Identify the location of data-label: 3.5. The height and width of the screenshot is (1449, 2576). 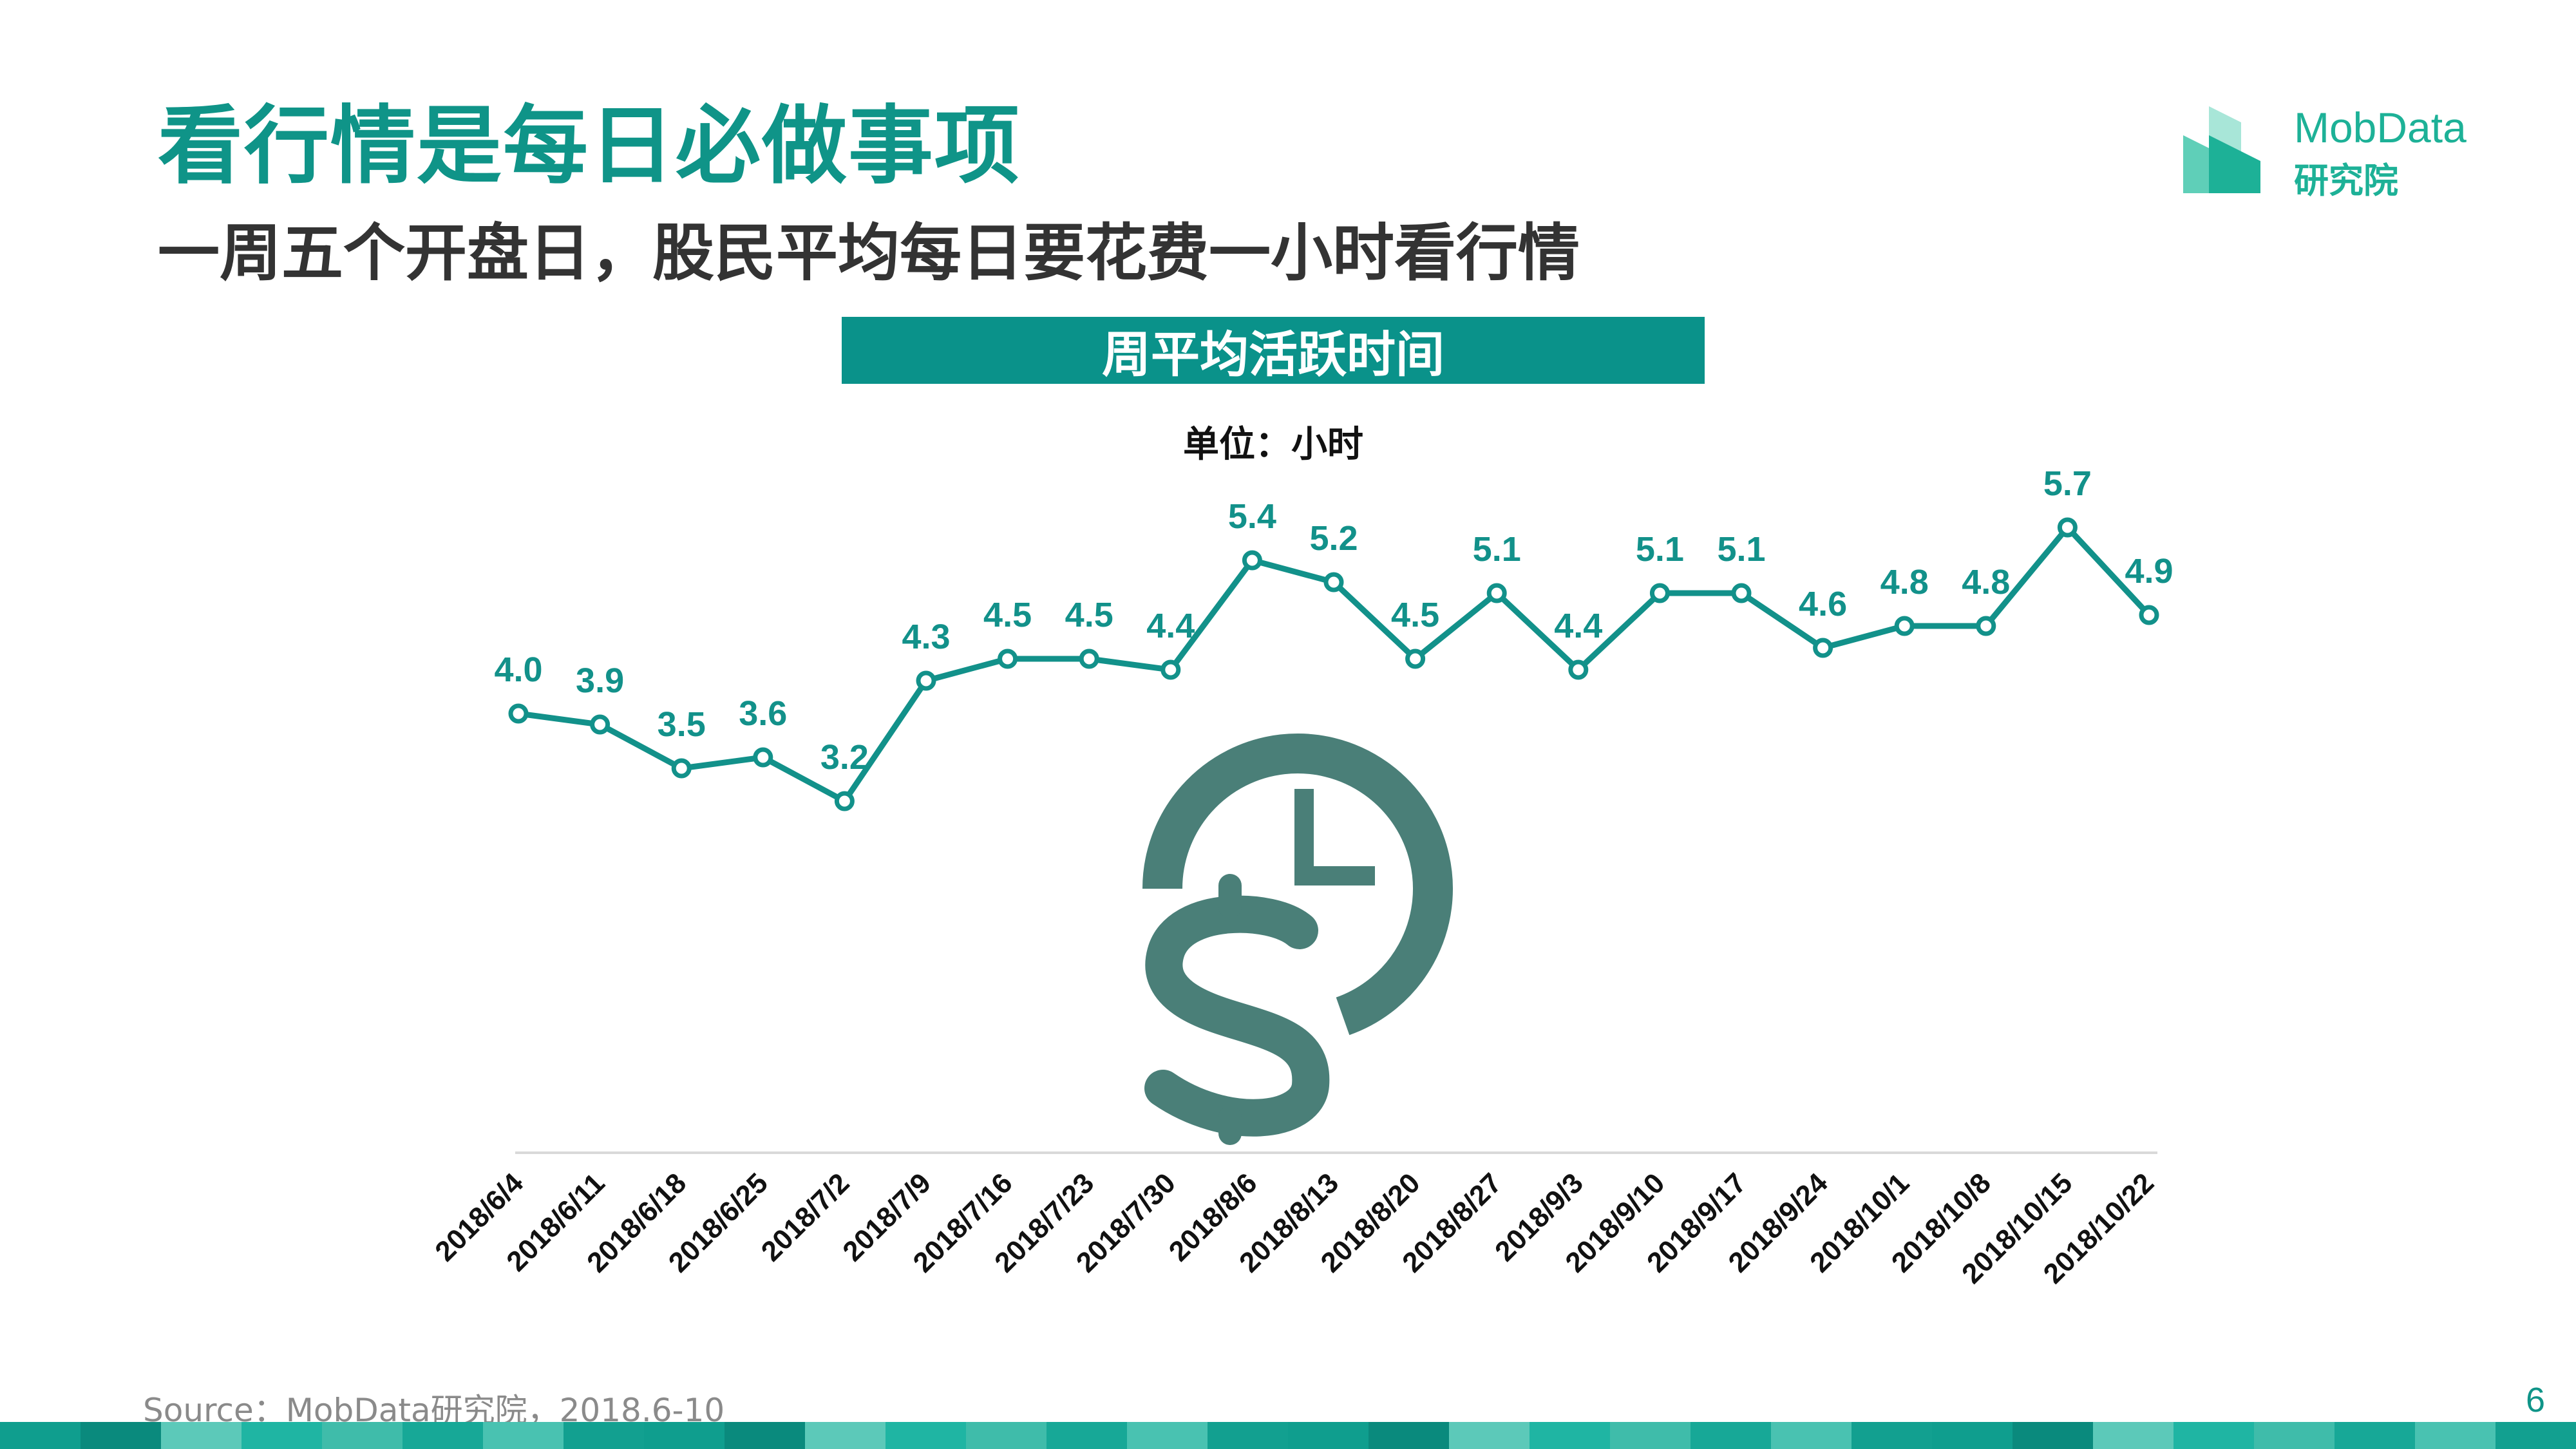
(682, 724).